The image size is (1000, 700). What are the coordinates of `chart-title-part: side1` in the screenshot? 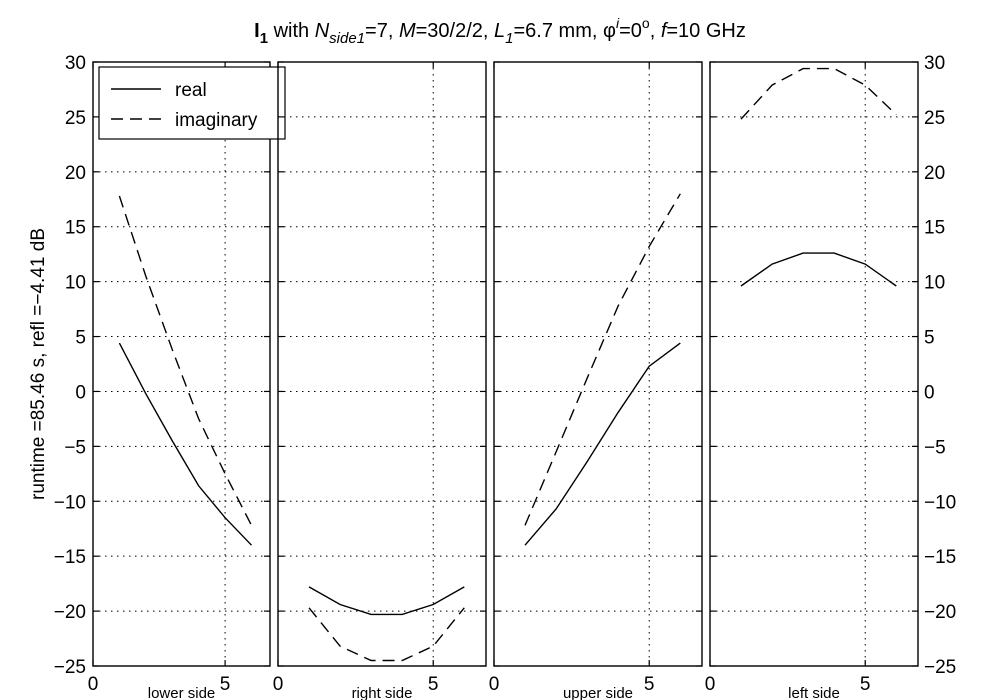 It's located at (347, 38).